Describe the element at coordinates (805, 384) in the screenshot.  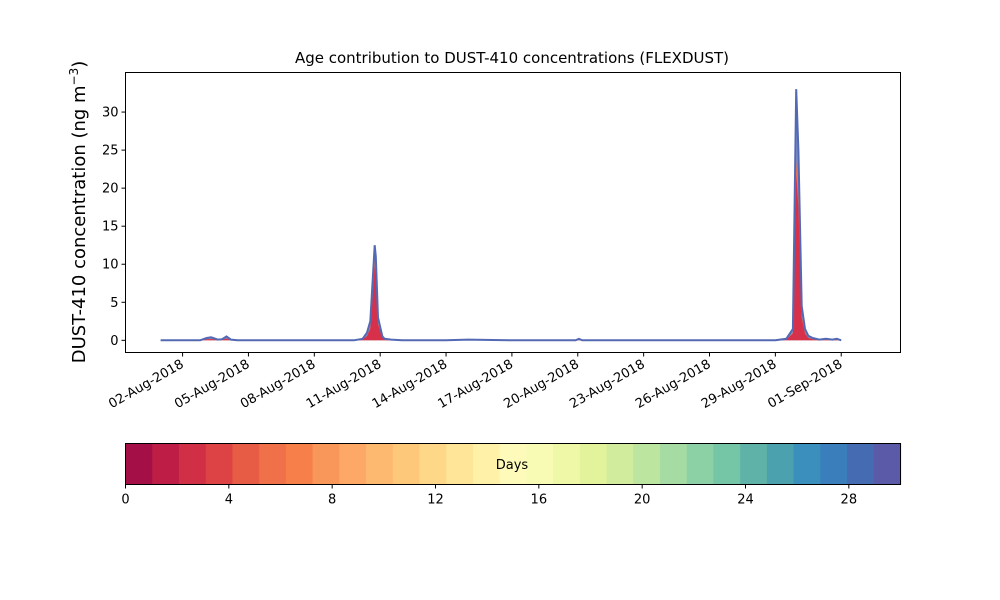
I see `x-tick-label: 01-Sep-2018` at that location.